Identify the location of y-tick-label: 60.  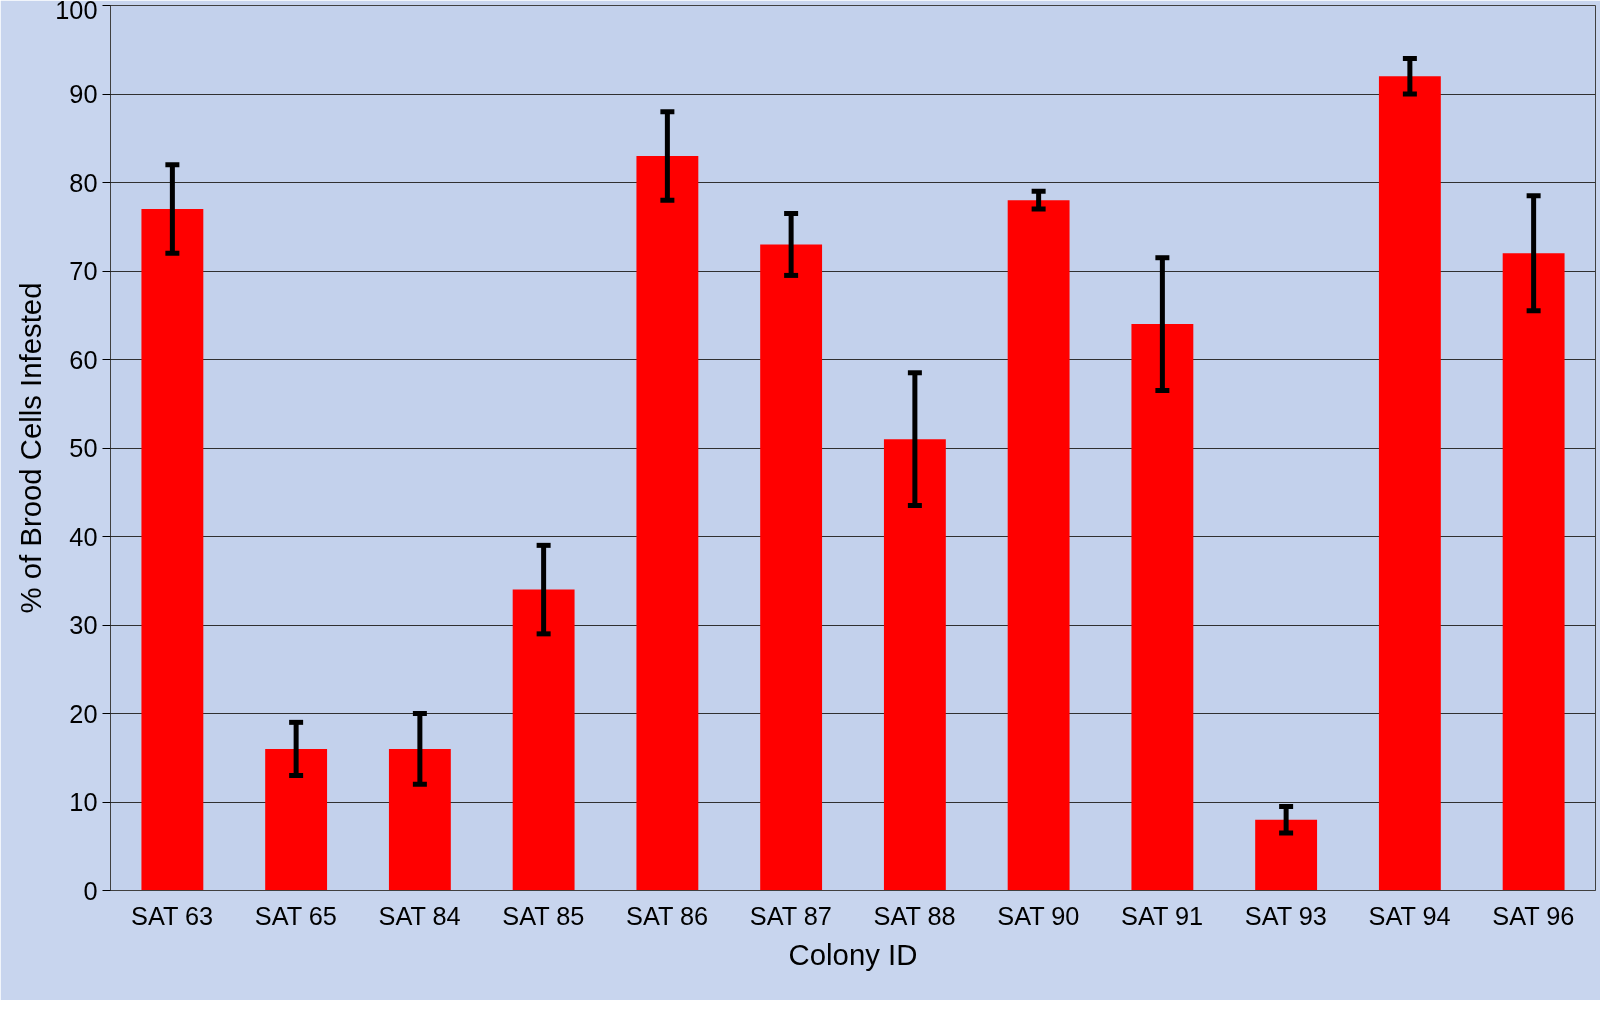
(83, 359).